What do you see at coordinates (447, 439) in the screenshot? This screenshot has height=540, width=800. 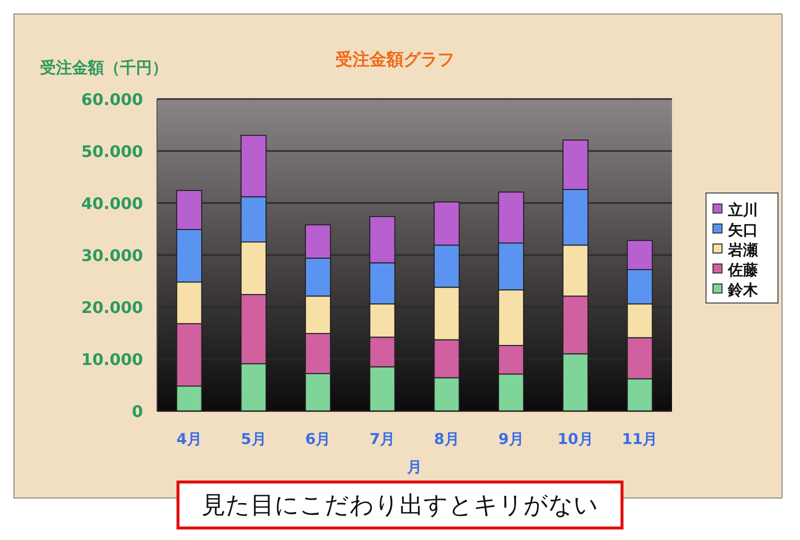 I see `x-tick-label: 8月` at bounding box center [447, 439].